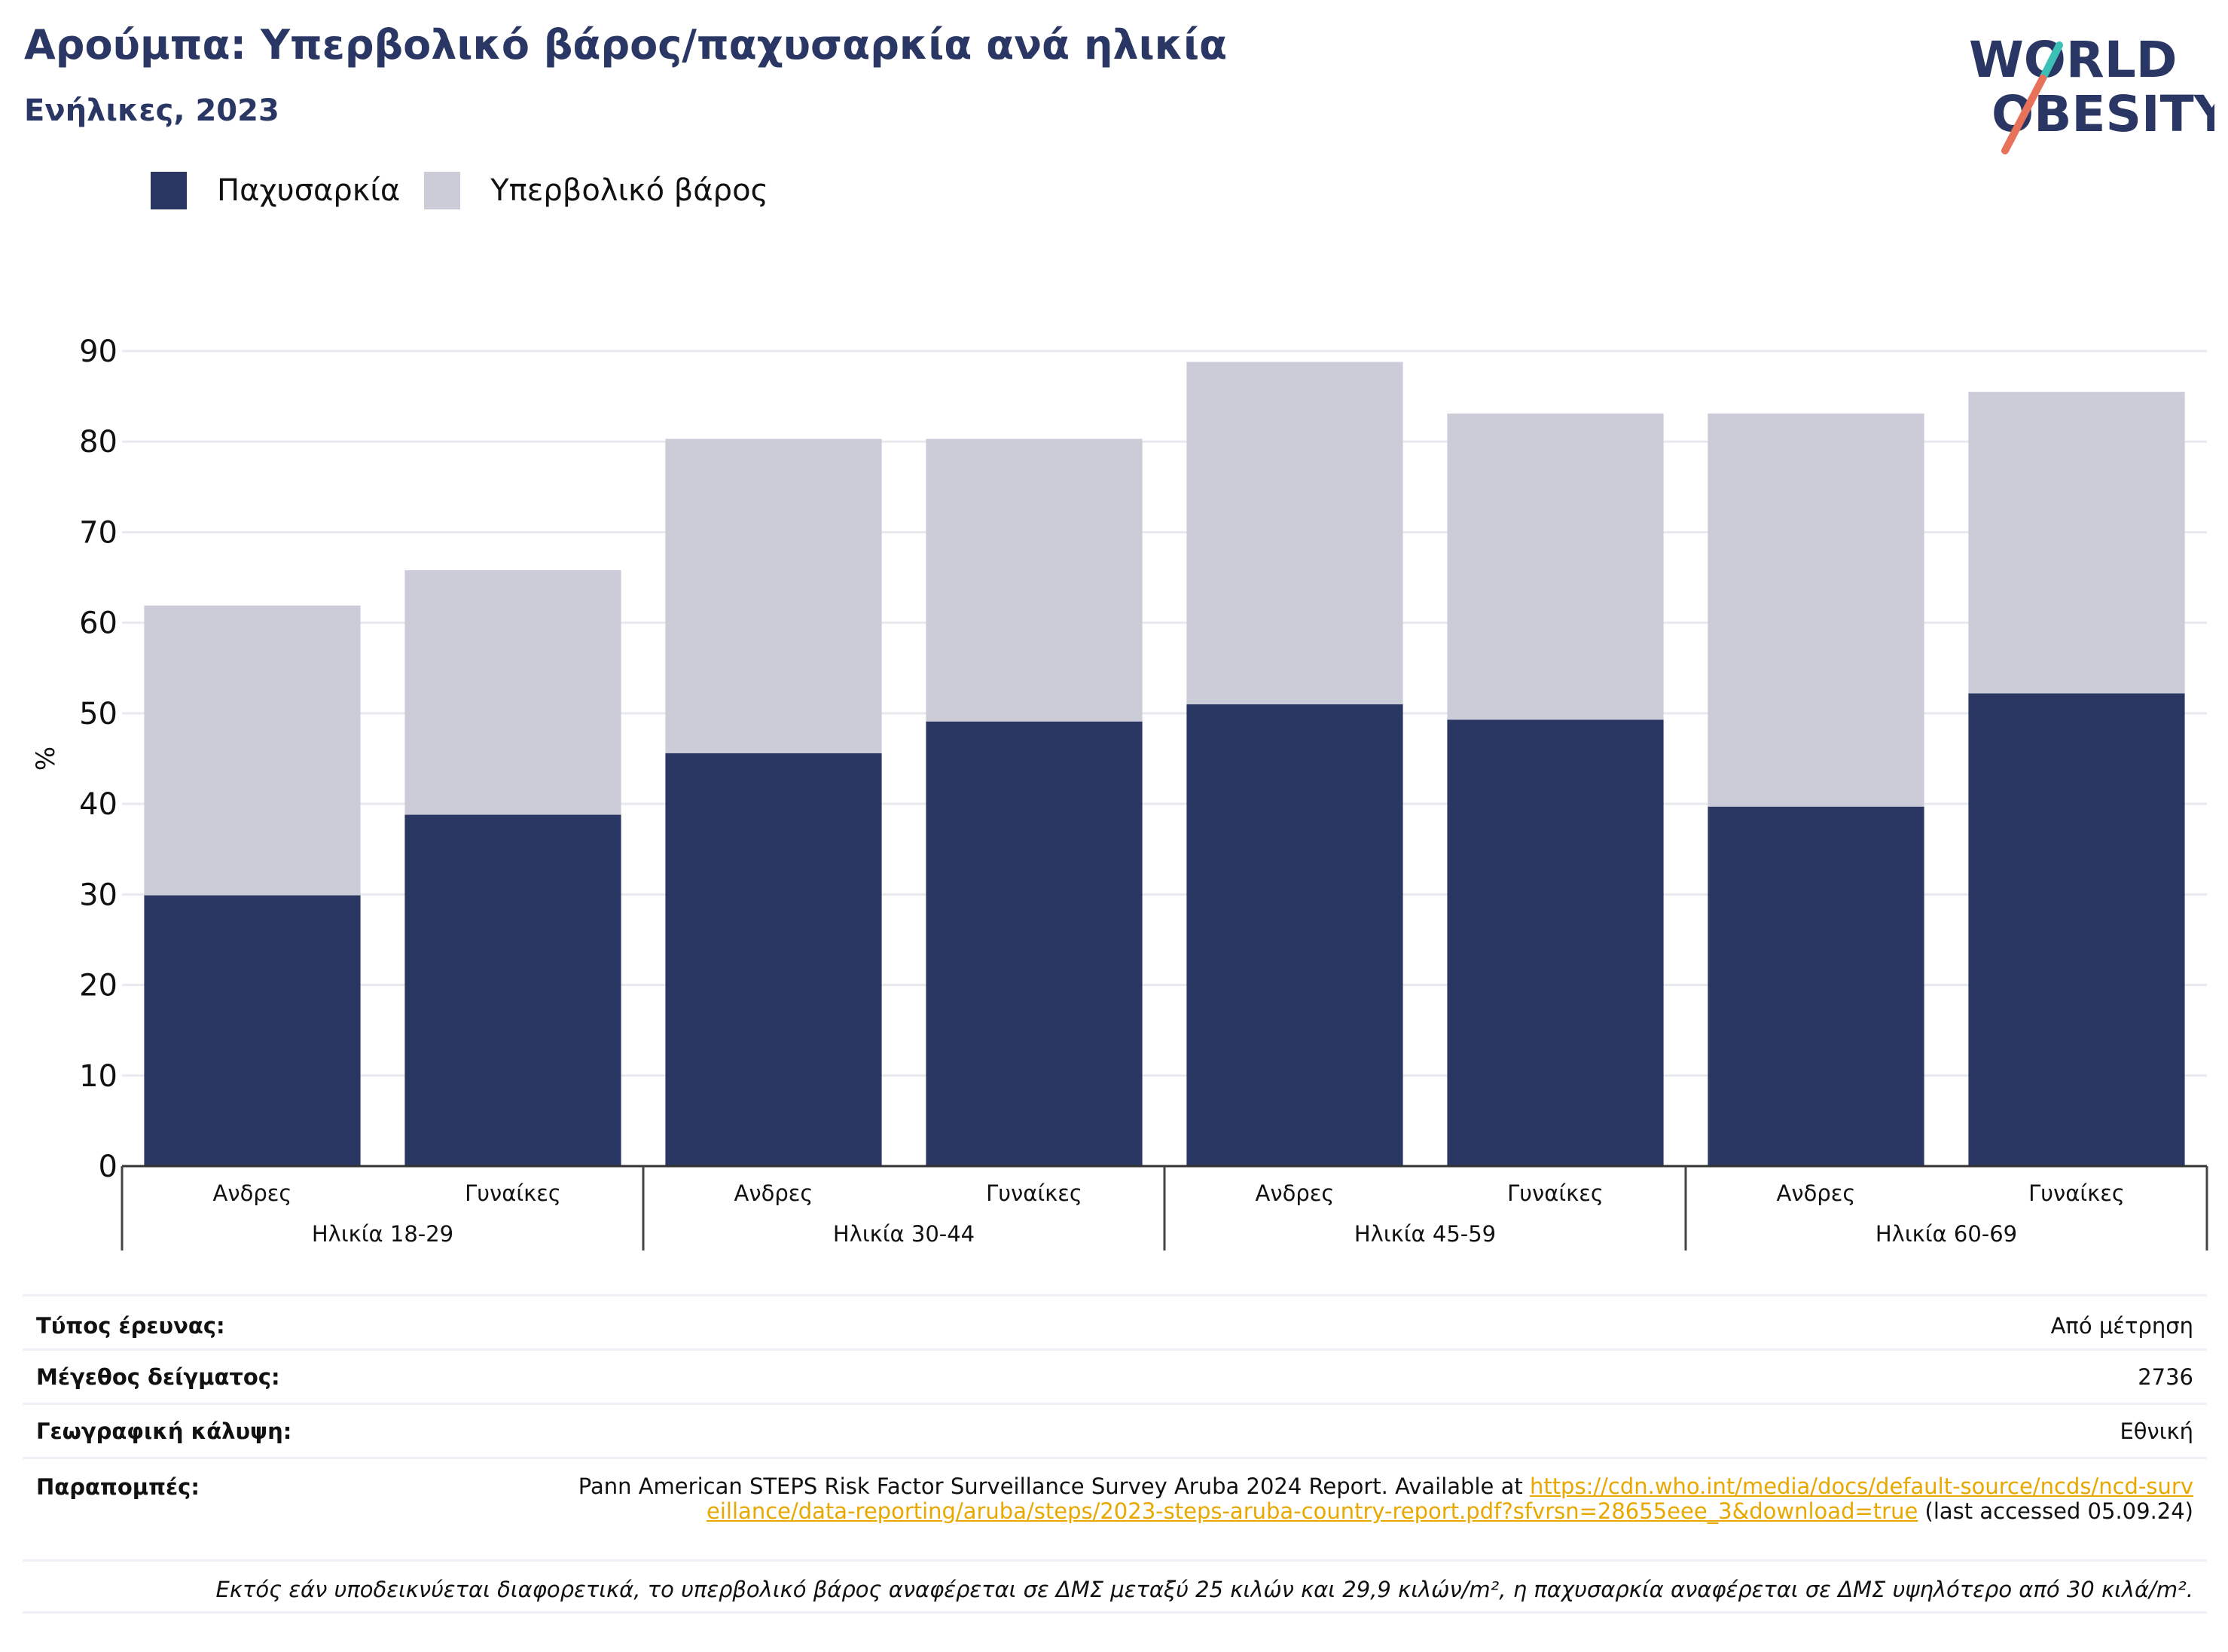  Describe the element at coordinates (2102, 114) in the screenshot. I see `logo-text-obesity: OBESITY` at that location.